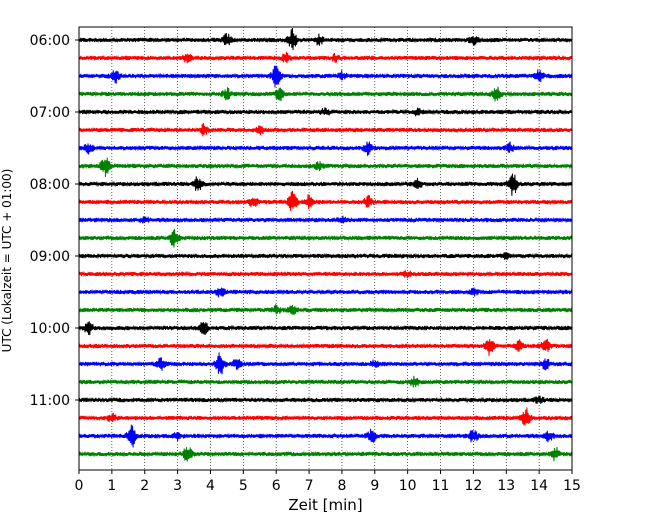  Describe the element at coordinates (276, 486) in the screenshot. I see `x-tick-label: 6` at that location.